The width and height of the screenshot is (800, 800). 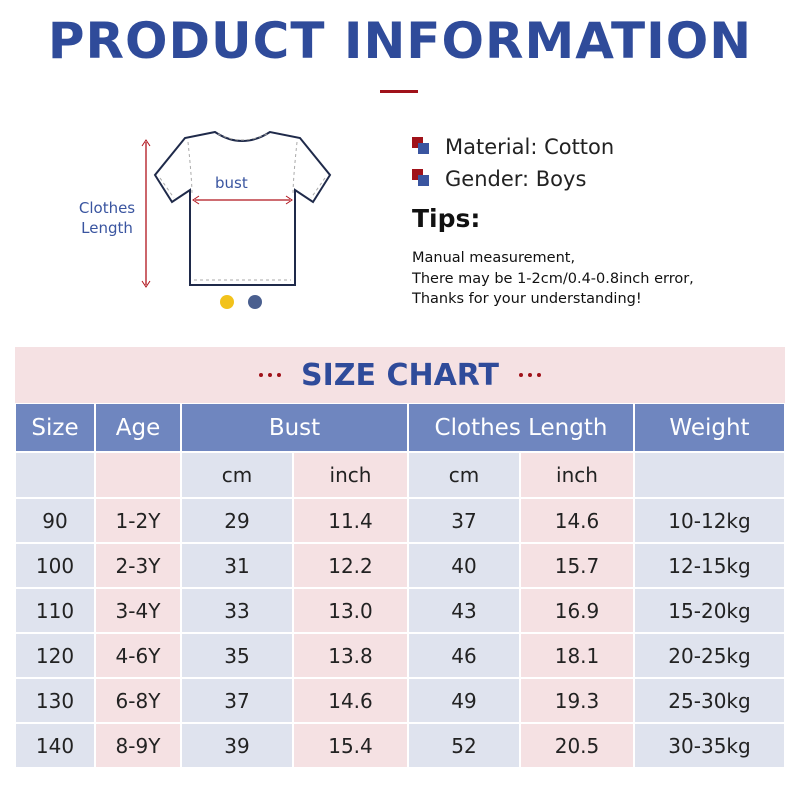 What do you see at coordinates (138, 655) in the screenshot?
I see `table-cell: 4-6Y` at bounding box center [138, 655].